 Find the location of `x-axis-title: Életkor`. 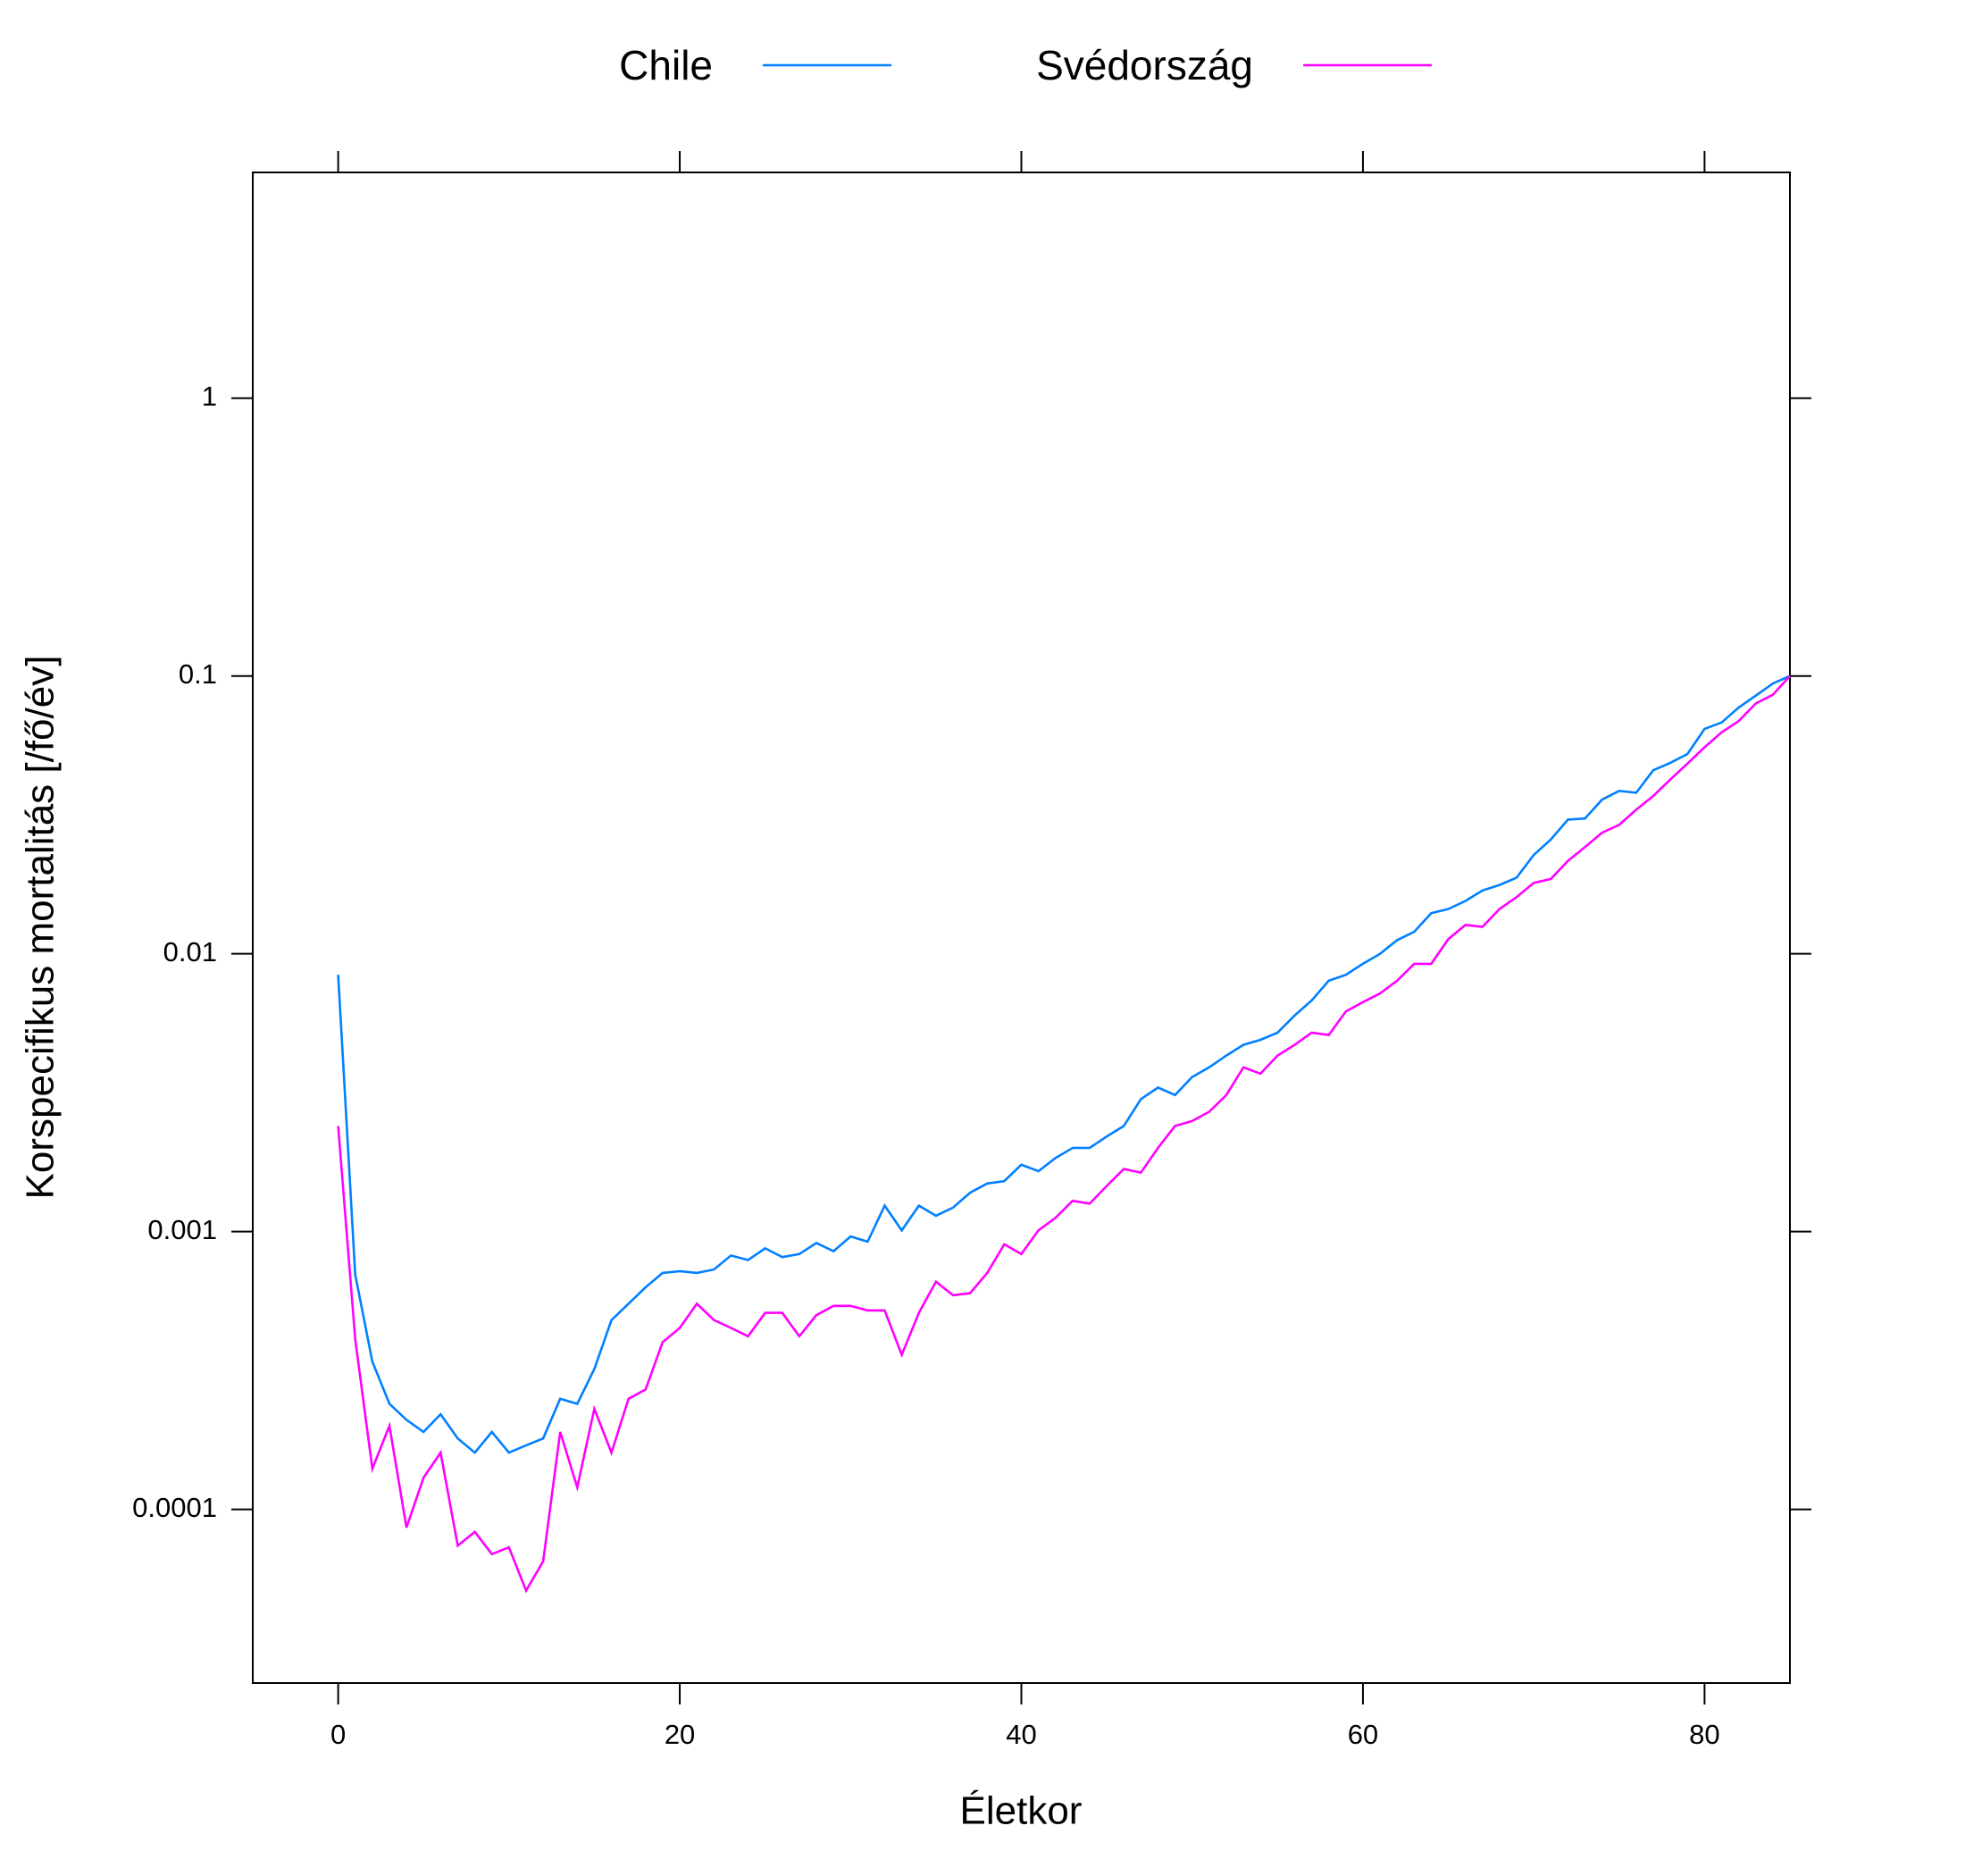

x-axis-title: Életkor is located at coordinates (1021, 1811).